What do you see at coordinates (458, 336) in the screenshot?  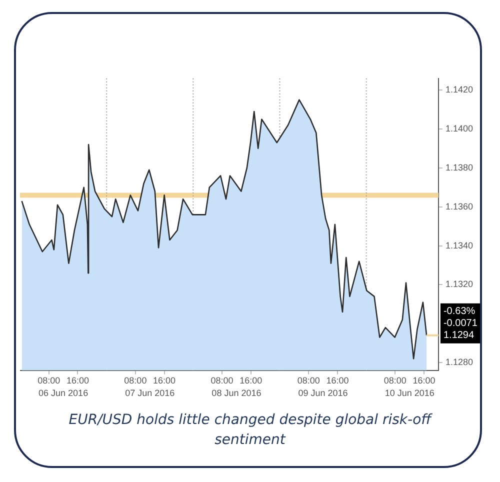 I see `annotation: 1.1294` at bounding box center [458, 336].